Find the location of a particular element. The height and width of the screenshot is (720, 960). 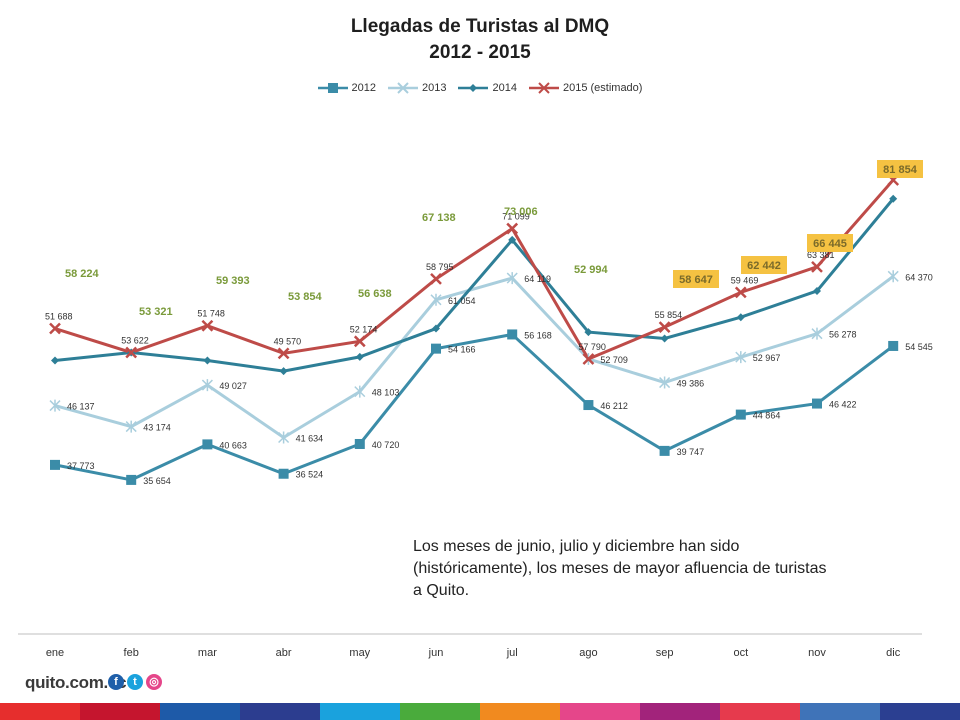

data-label-s0-1: 35 654 is located at coordinates (157, 481).